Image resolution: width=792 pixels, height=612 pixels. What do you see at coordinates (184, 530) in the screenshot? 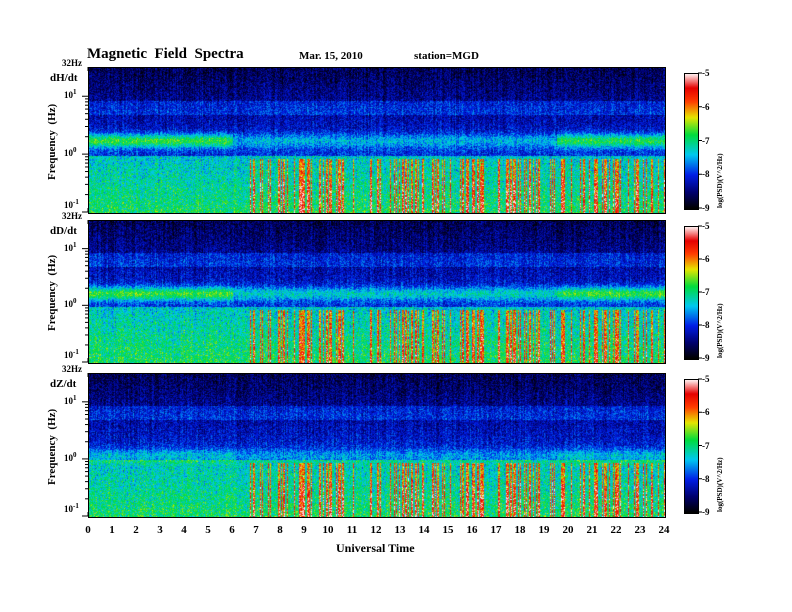
I see `x-tick-label: 4` at bounding box center [184, 530].